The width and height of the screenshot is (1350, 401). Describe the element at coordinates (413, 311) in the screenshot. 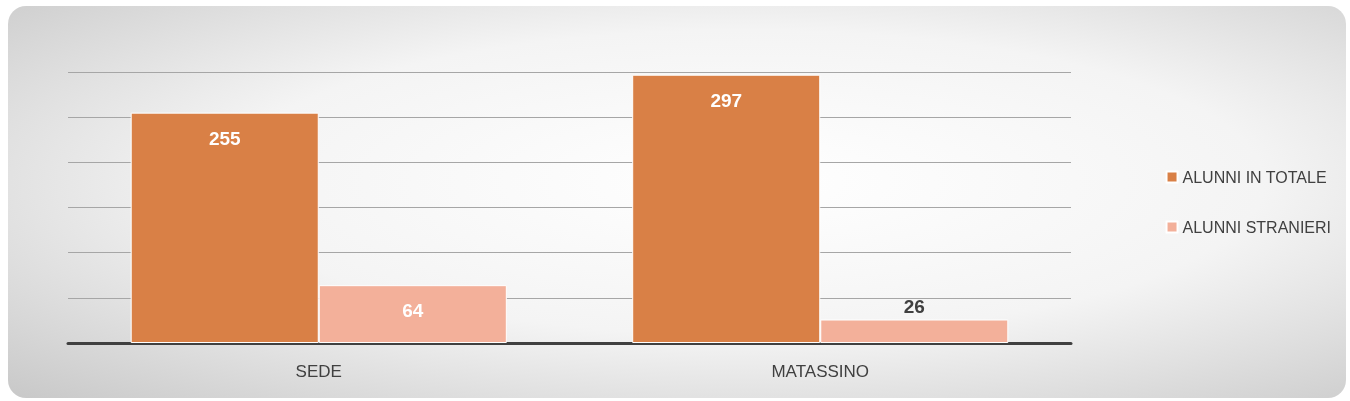

I see `data-label: 64` at that location.